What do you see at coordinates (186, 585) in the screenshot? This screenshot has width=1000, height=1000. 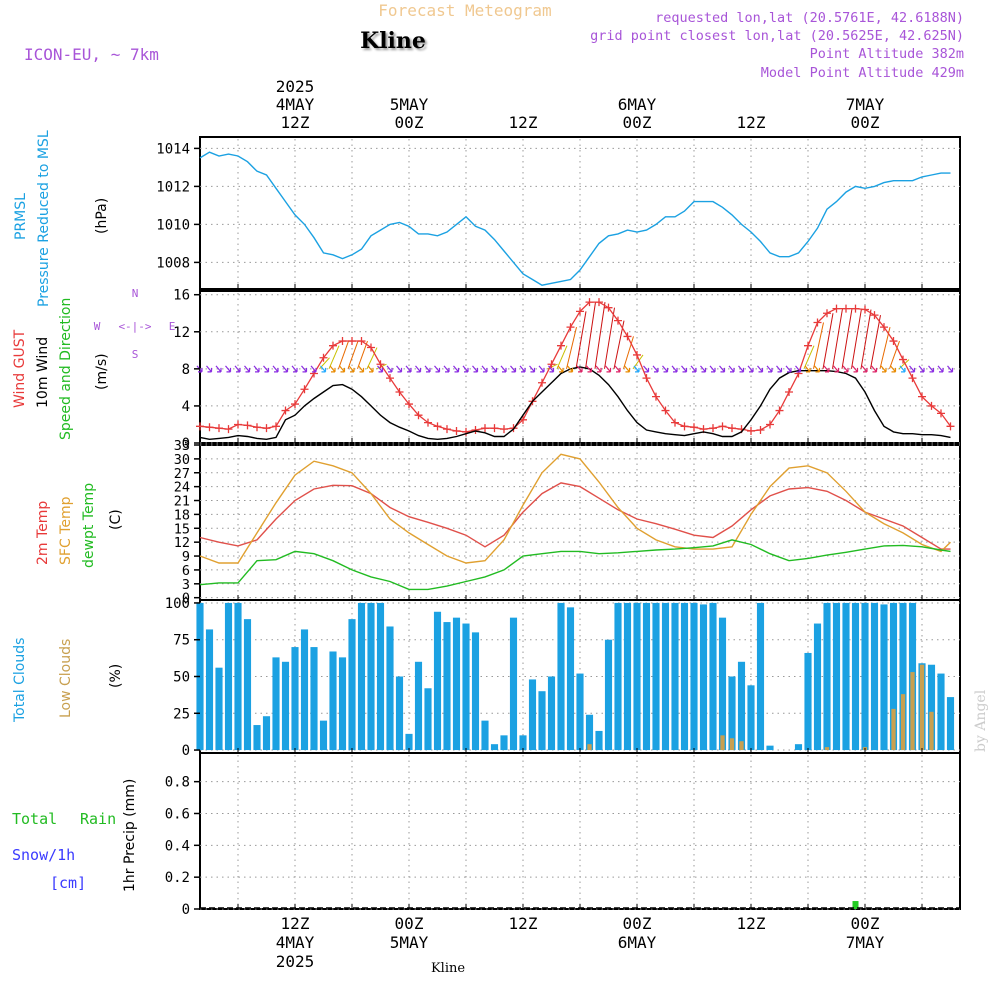 I see `y-tick-label: 3` at bounding box center [186, 585].